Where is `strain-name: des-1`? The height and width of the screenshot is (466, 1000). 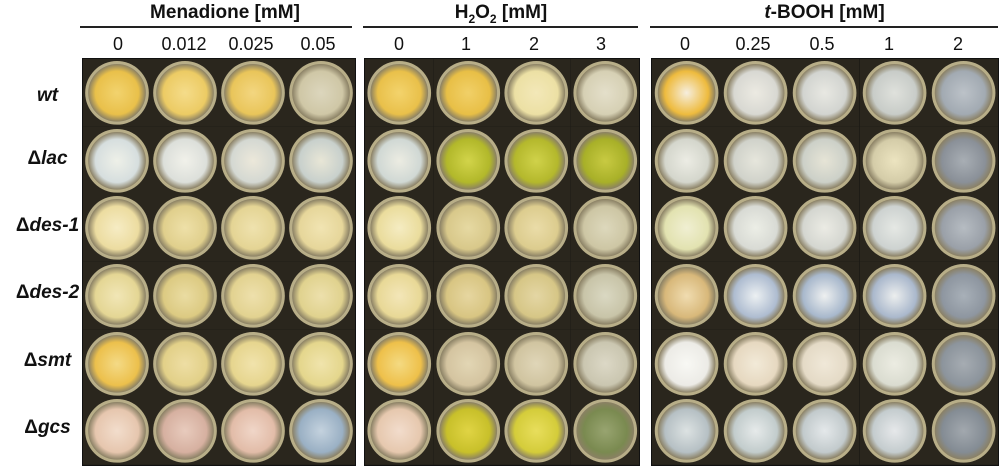 strain-name: des-1 is located at coordinates (54, 225).